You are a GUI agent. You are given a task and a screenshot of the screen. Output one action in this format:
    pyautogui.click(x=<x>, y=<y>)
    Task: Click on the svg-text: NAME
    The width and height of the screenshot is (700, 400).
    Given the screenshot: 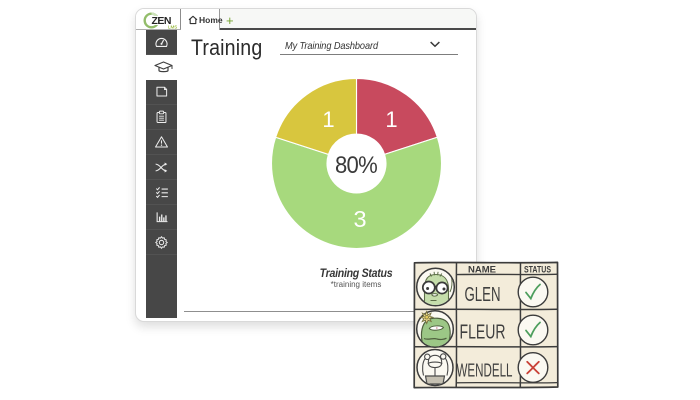 What is the action you would take?
    pyautogui.click(x=482, y=270)
    